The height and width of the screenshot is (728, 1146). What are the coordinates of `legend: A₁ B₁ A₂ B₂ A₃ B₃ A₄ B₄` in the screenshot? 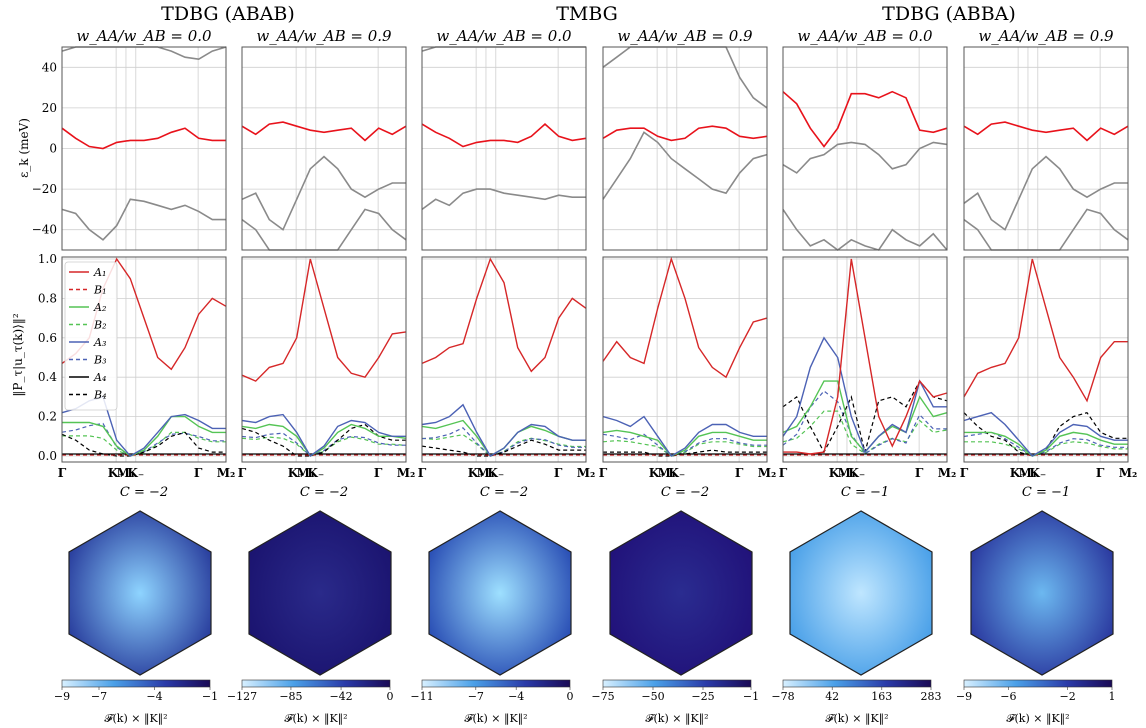 It's located at (91, 336).